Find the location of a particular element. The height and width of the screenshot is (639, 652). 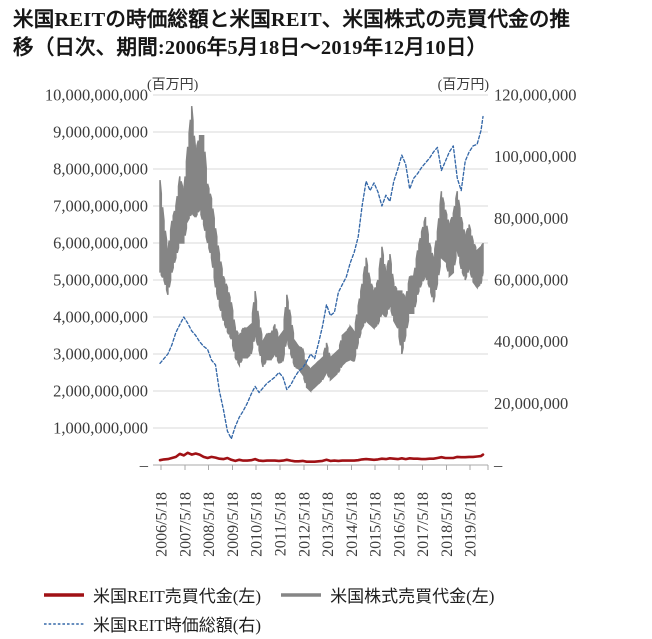

x-tick-label: 2017/5/18 is located at coordinates (423, 524).